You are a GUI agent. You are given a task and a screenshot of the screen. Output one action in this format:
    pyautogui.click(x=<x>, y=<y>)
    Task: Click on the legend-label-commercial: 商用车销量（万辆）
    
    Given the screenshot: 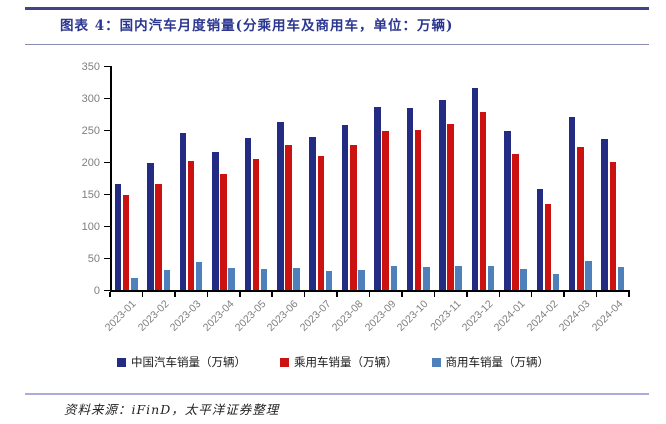 What is the action you would take?
    pyautogui.click(x=497, y=362)
    